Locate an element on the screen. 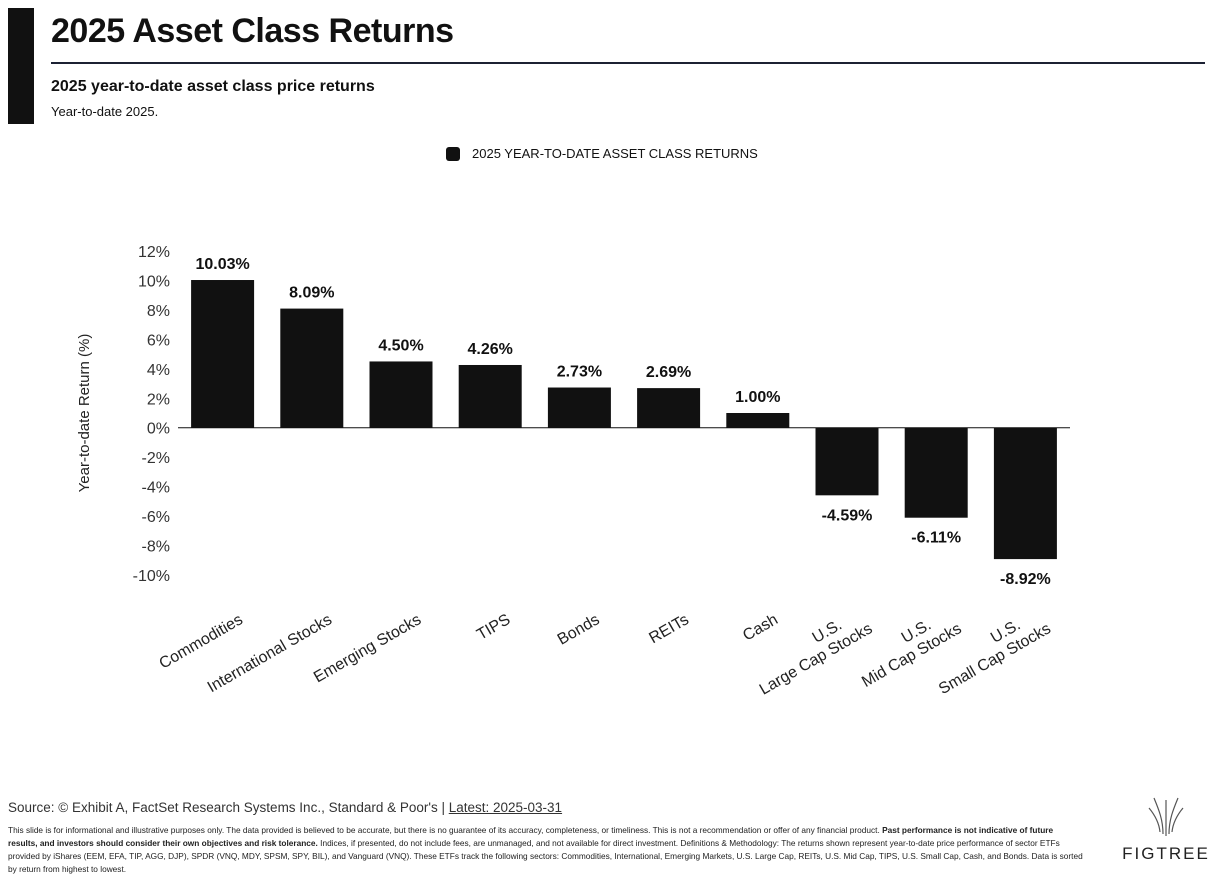 The height and width of the screenshot is (876, 1226). x-tick-label-line: Commodities is located at coordinates (200, 641).